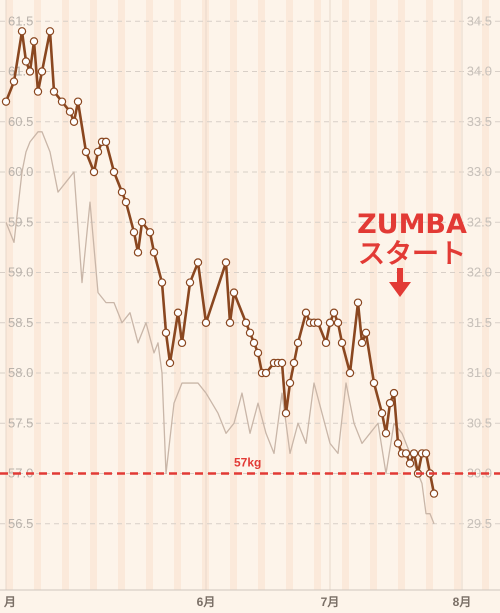  I want to click on annotation-text: スタート, so click(412, 254).